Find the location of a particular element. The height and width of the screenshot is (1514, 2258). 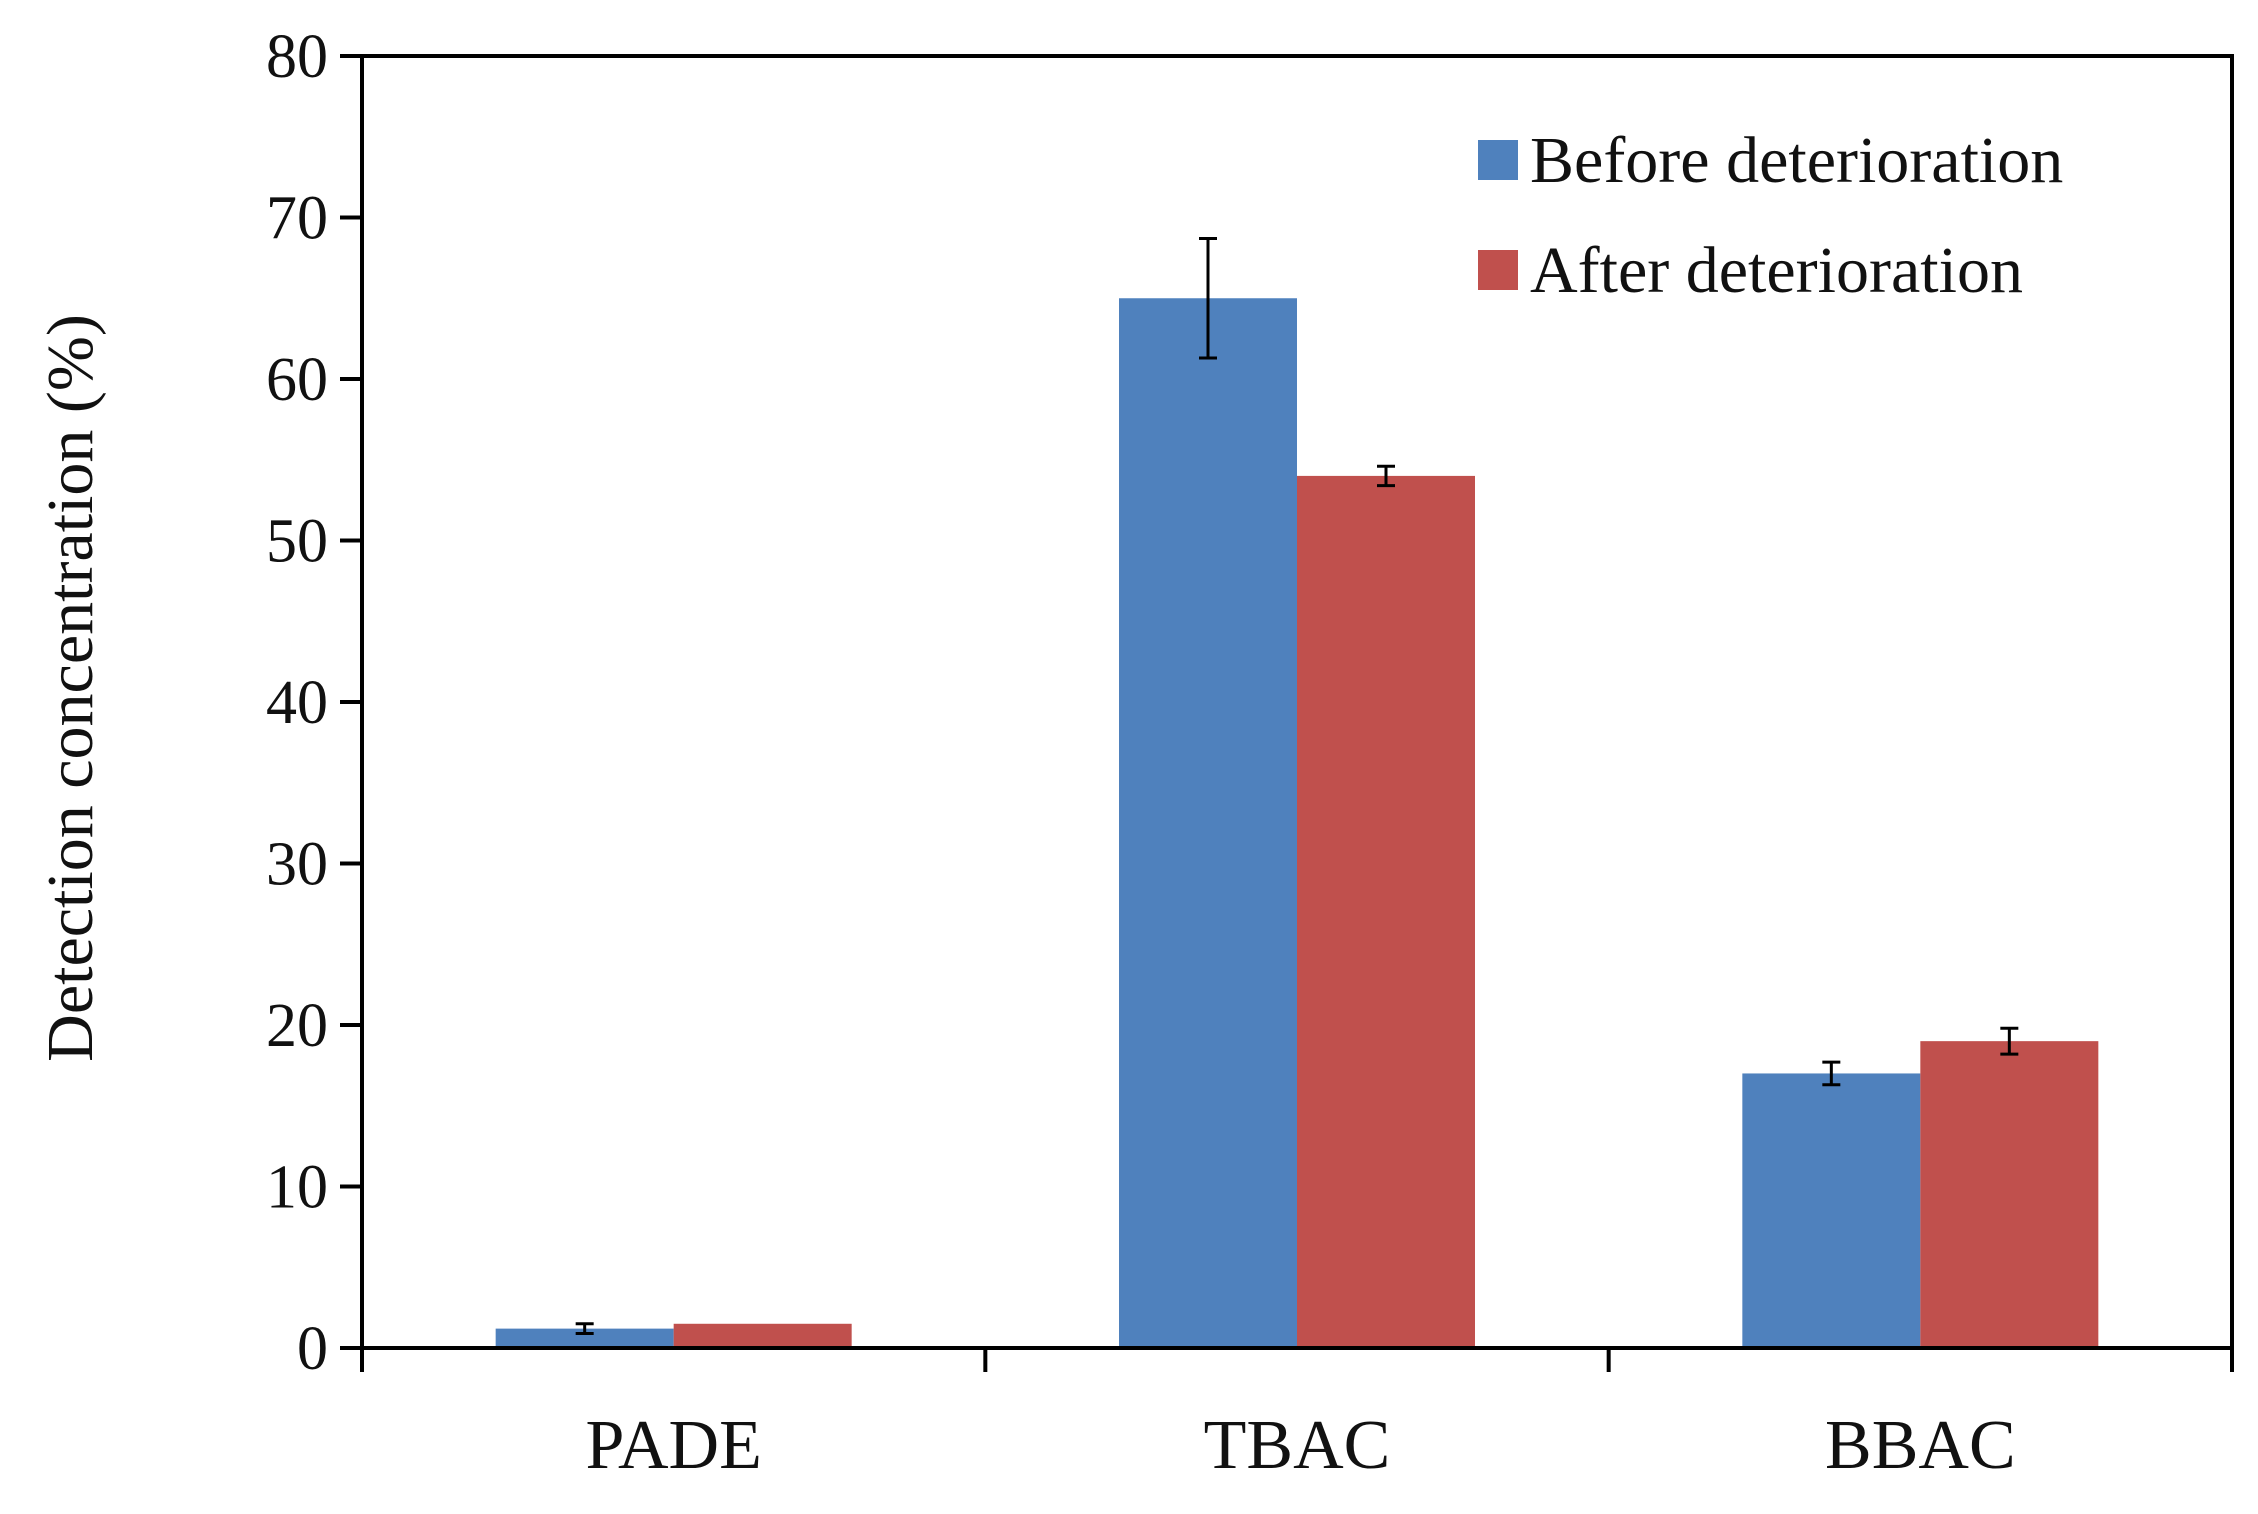

x-category-label: PADE is located at coordinates (673, 1445).